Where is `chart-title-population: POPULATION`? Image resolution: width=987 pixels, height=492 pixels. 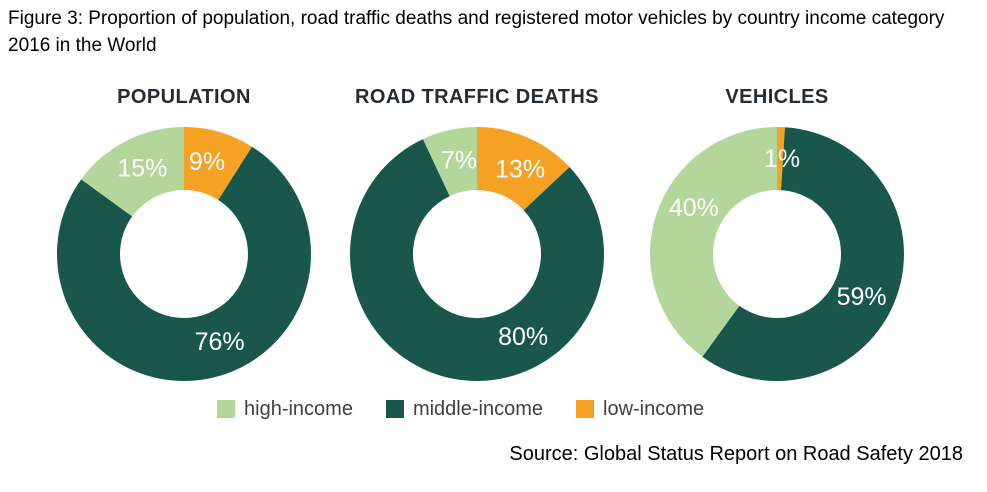
chart-title-population: POPULATION is located at coordinates (184, 97).